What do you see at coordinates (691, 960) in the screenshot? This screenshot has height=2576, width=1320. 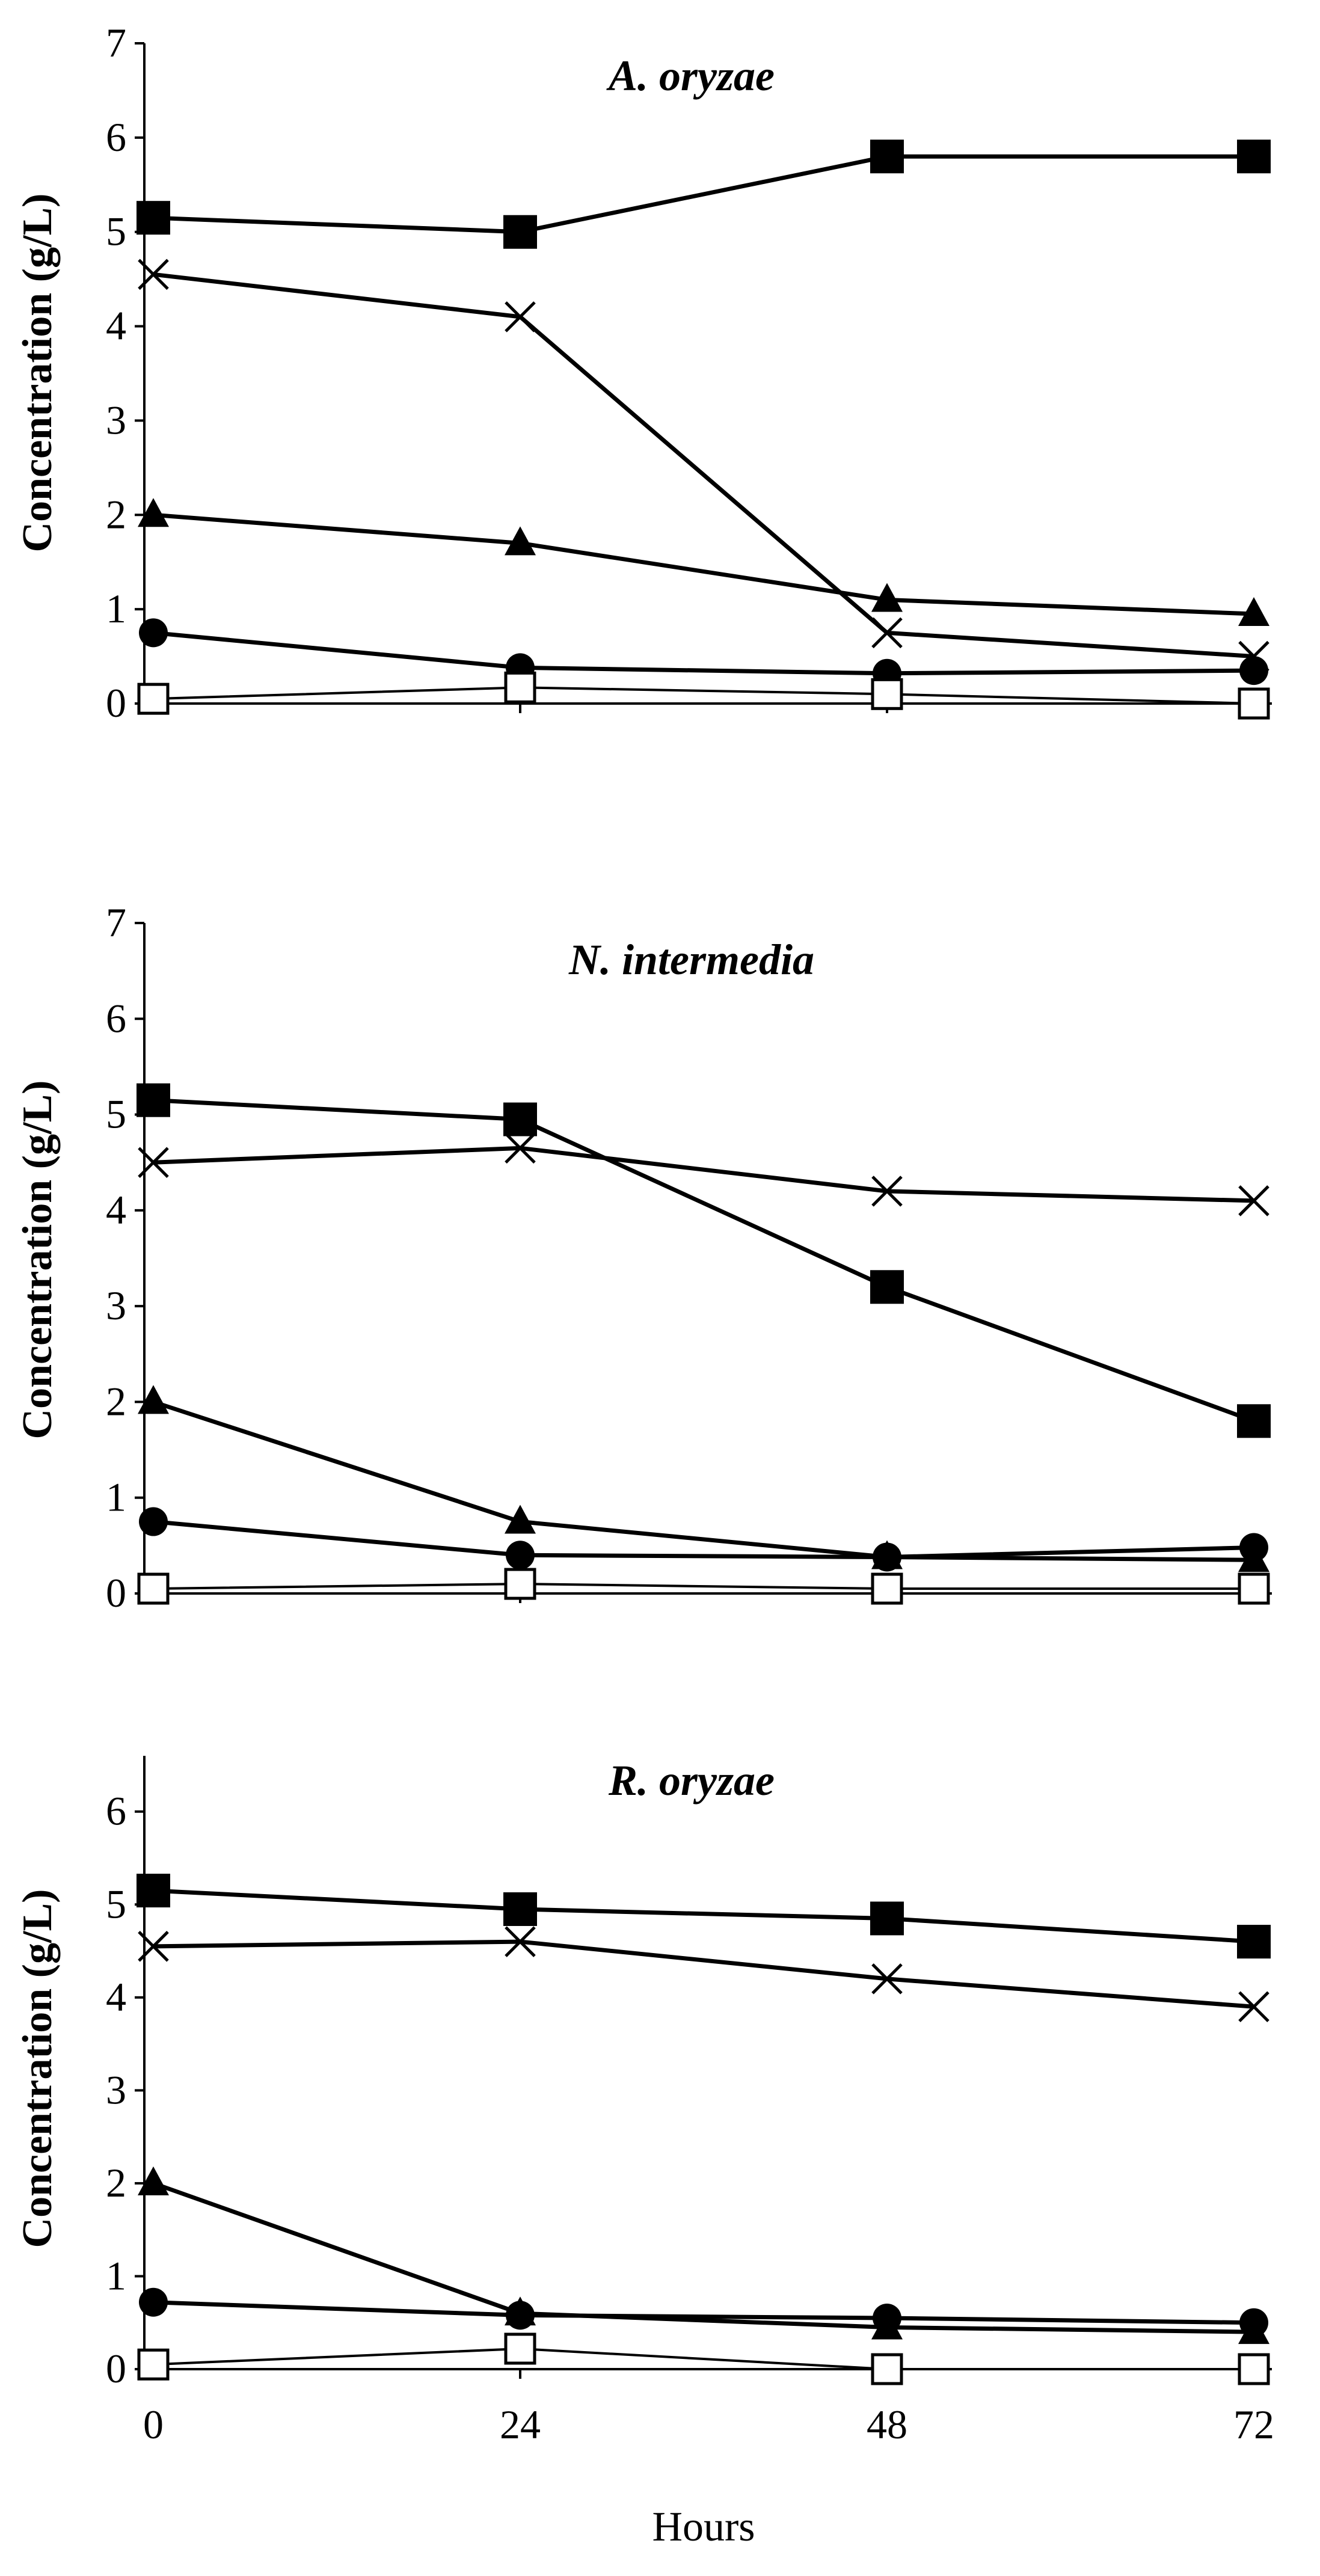 I see `panel-title: N. intermedia` at bounding box center [691, 960].